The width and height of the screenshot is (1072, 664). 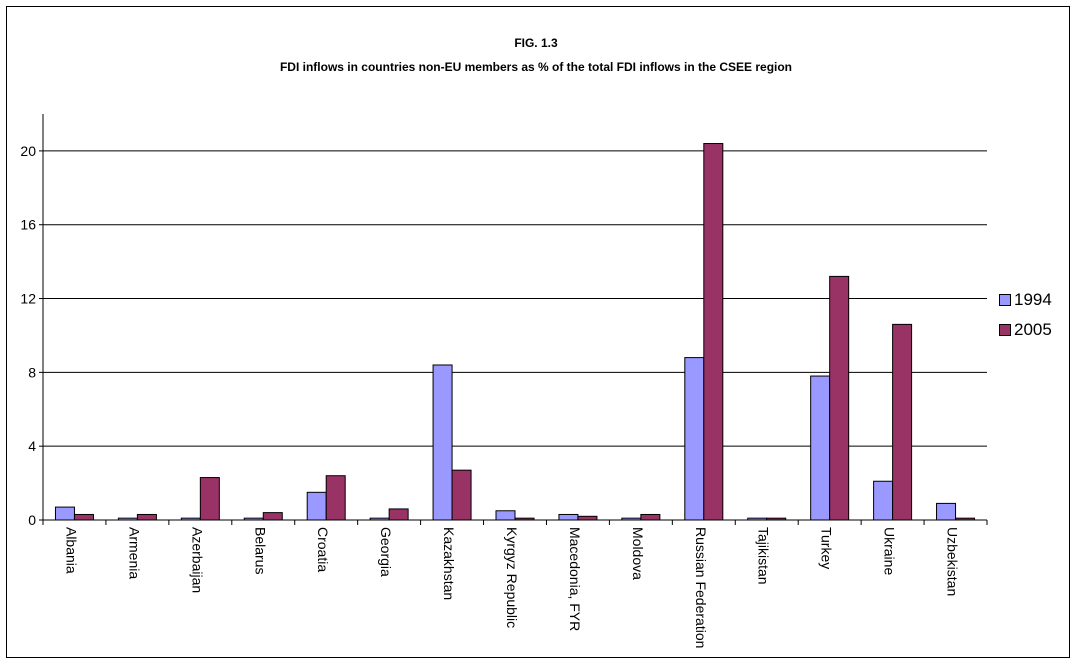 What do you see at coordinates (386, 552) in the screenshot?
I see `x-tick-label: Georgia` at bounding box center [386, 552].